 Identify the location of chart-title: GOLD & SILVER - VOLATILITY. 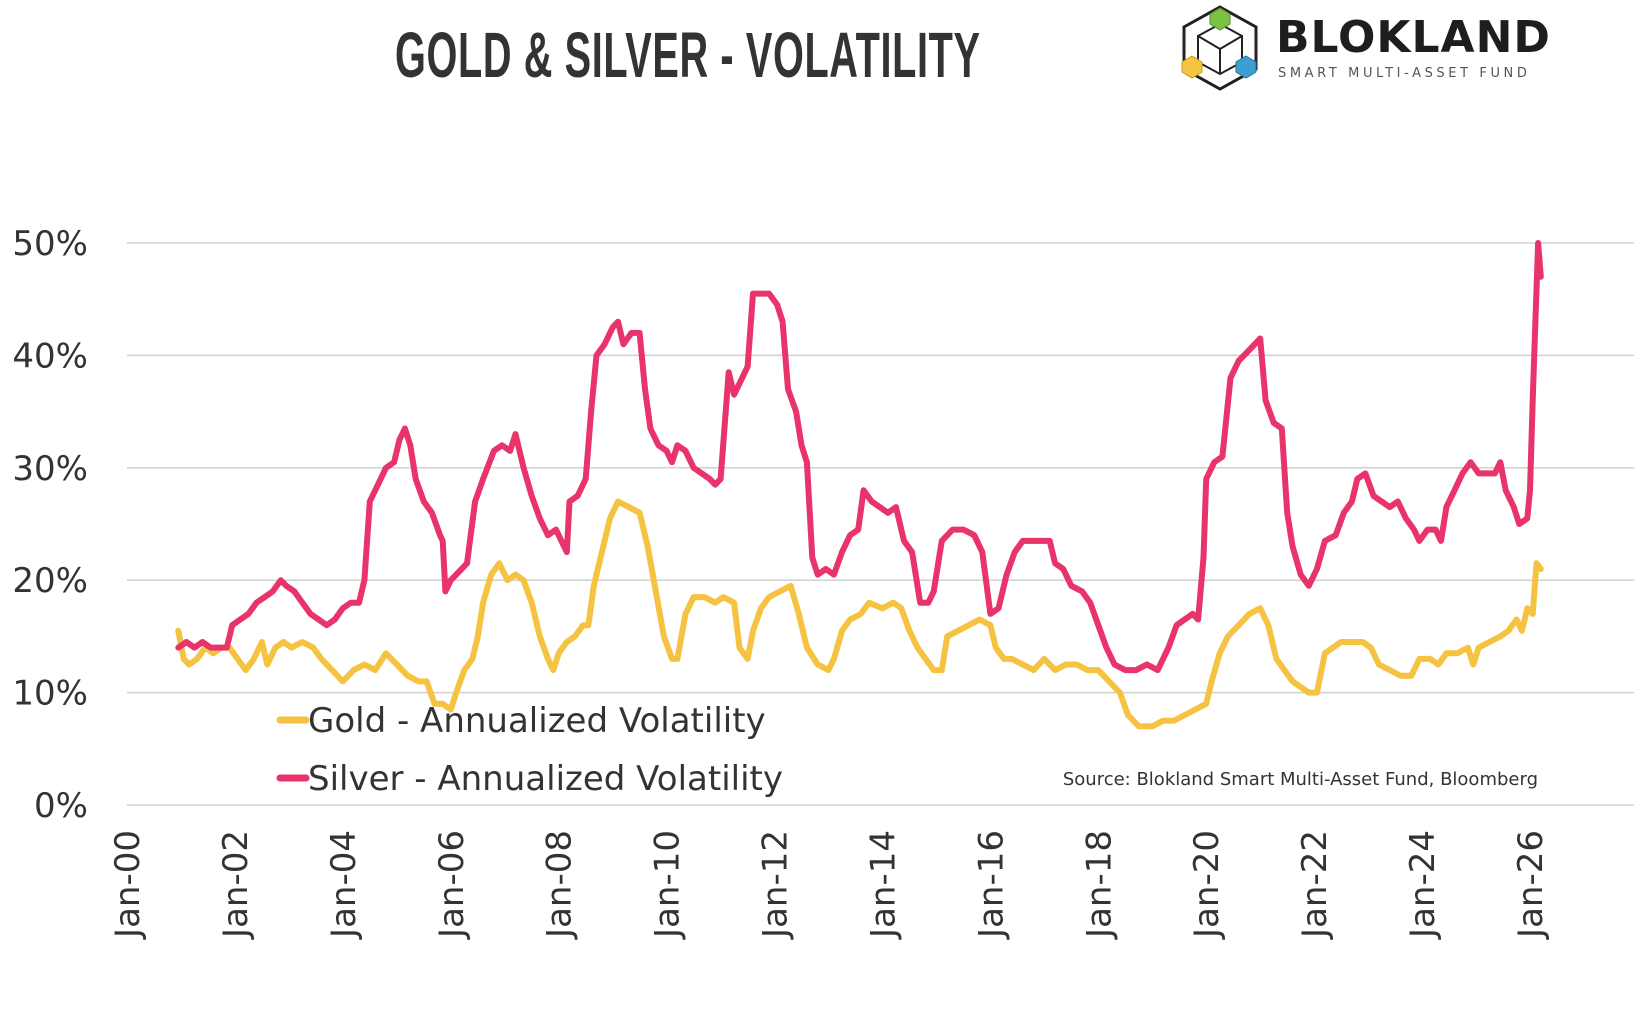
(688, 55).